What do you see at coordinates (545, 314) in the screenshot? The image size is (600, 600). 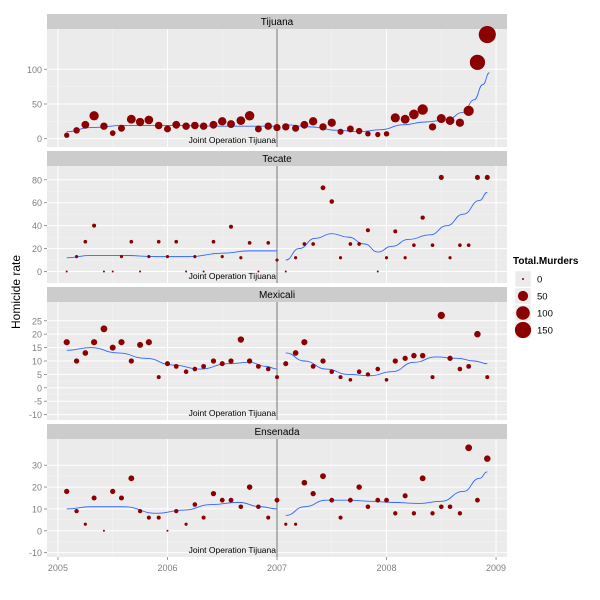 I see `legend-entry-label: 100` at bounding box center [545, 314].